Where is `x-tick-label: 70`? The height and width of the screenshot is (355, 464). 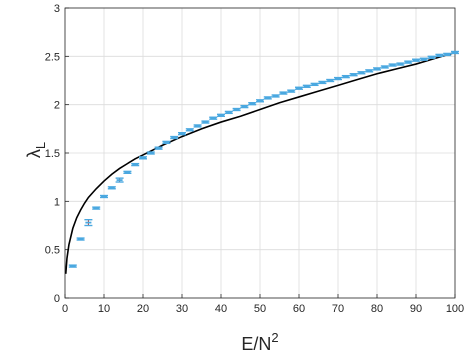
x-tick-label: 70 is located at coordinates (338, 309).